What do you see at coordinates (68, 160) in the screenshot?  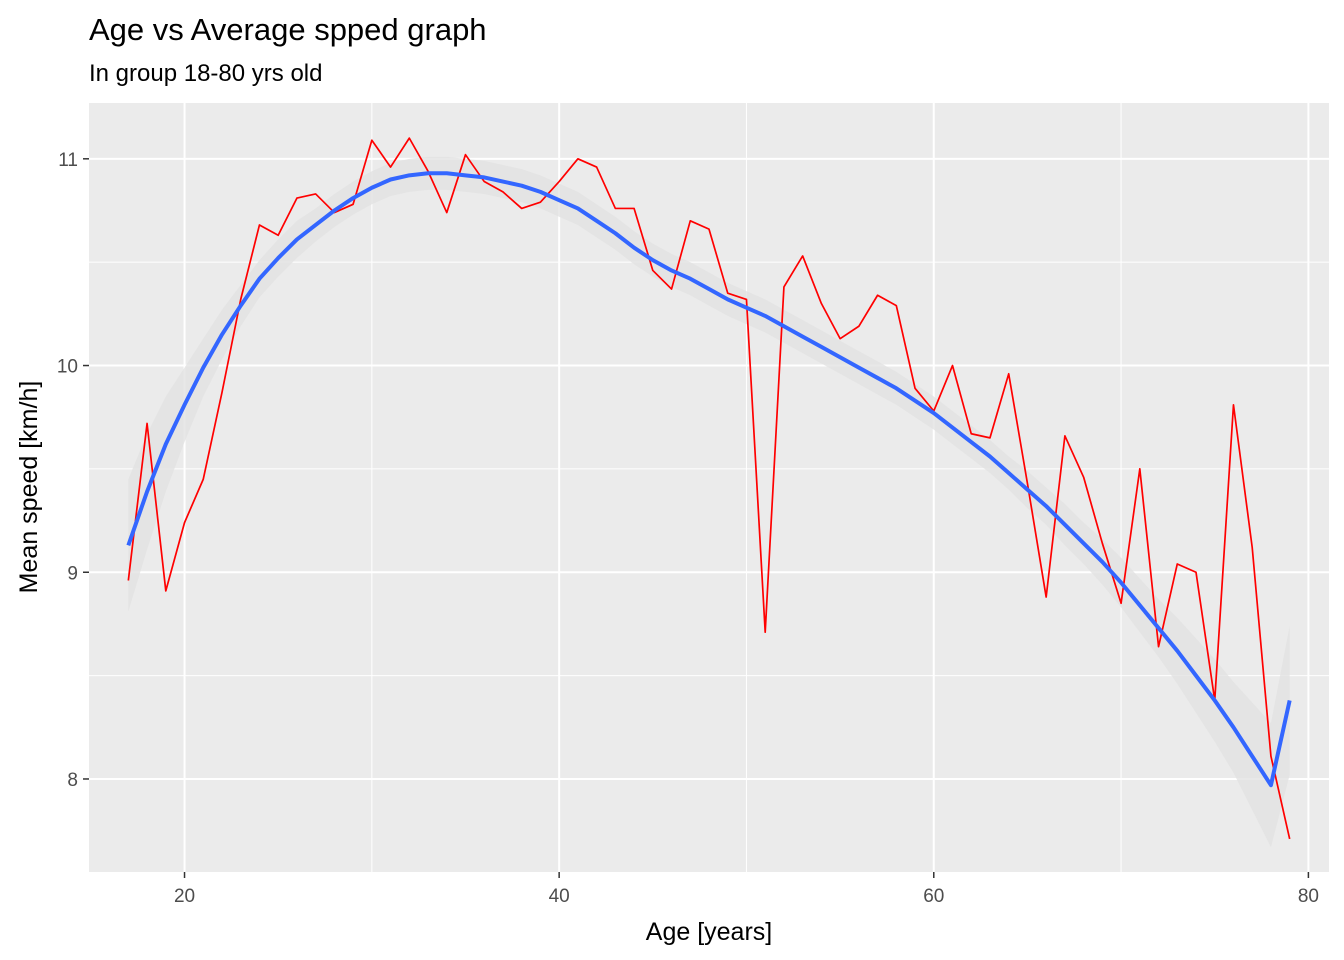 I see `y-tick-label: 11` at bounding box center [68, 160].